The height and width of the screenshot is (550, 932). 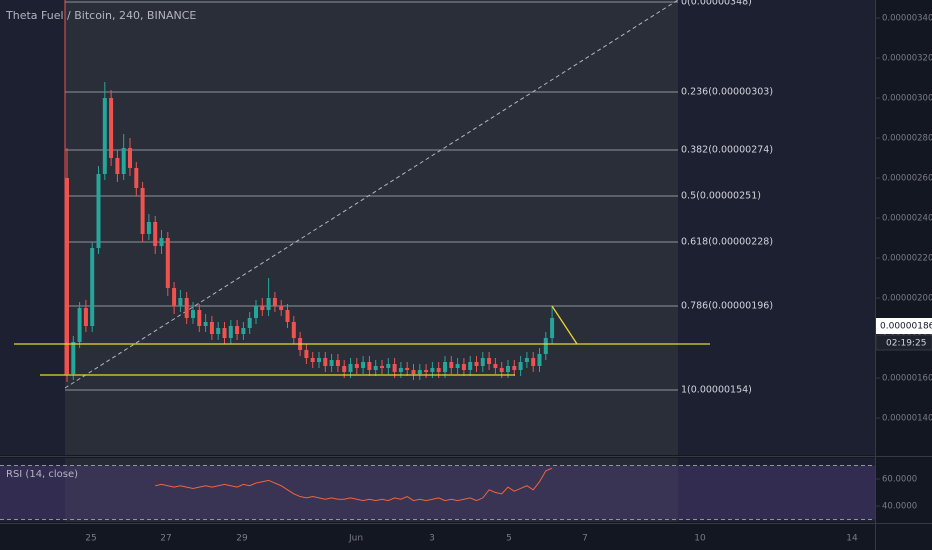 I want to click on x-tick-label: 5, so click(x=509, y=539).